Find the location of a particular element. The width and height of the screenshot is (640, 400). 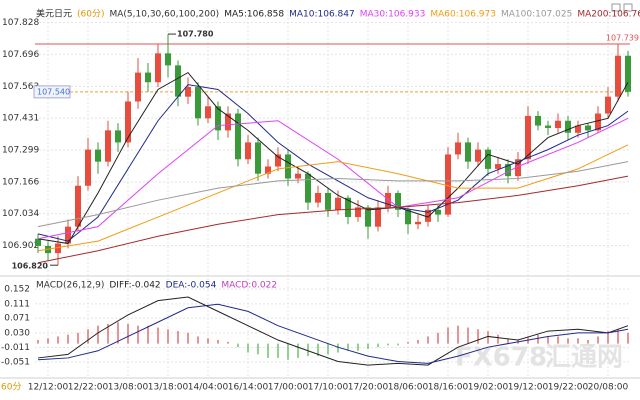

legend-entry: MA200:106.768 is located at coordinates (608, 15).